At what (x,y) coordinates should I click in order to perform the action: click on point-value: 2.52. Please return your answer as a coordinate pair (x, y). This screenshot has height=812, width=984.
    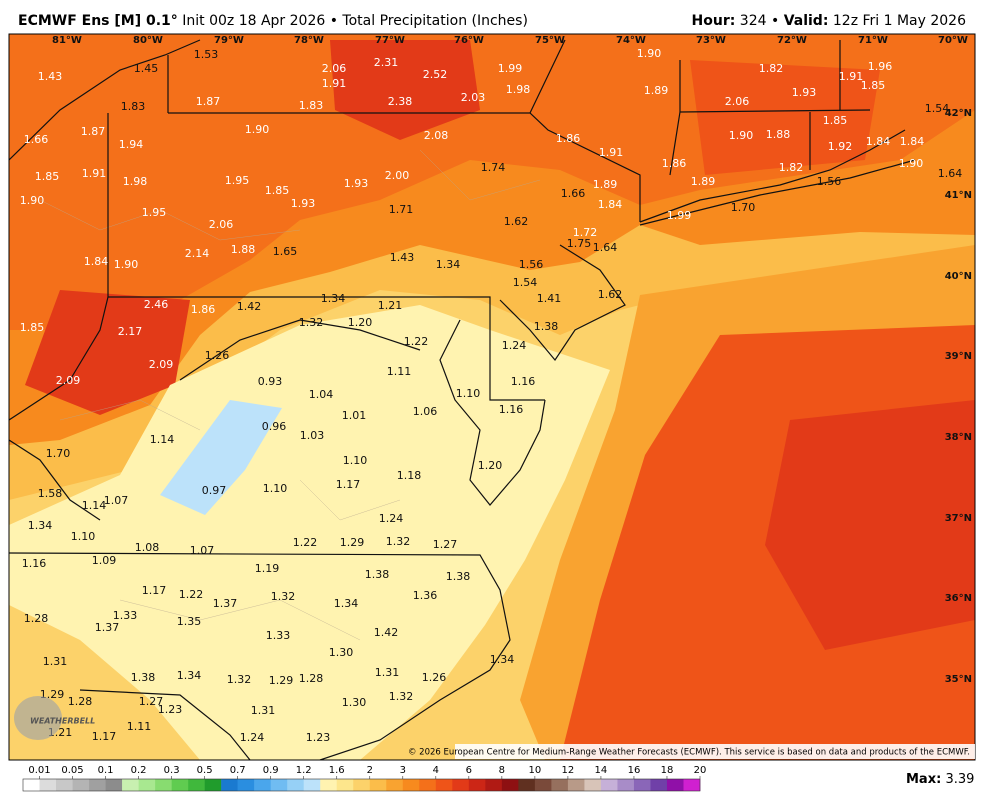
    Looking at the image, I should click on (435, 74).